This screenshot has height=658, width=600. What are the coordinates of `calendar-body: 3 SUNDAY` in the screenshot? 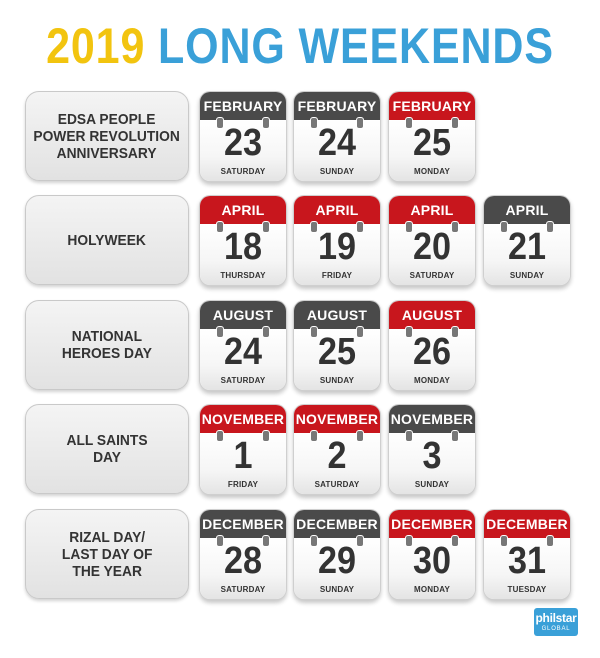 It's located at (432, 463).